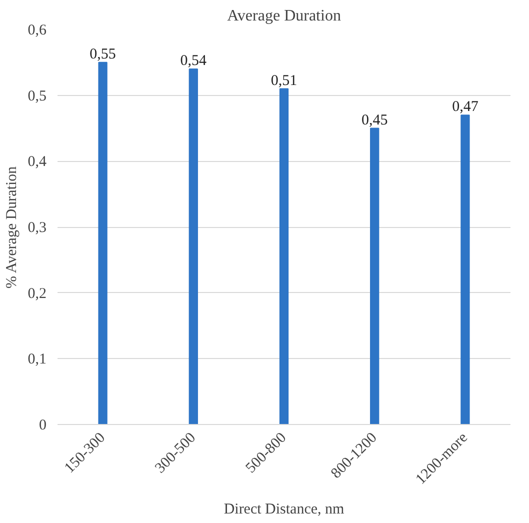  I want to click on data-label: 0,55, so click(103, 54).